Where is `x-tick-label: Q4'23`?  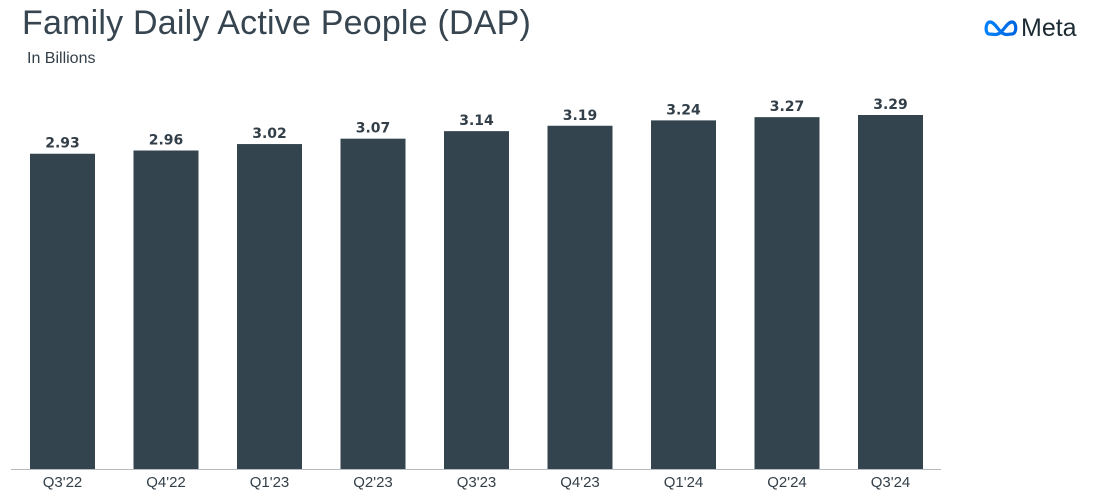
x-tick-label: Q4'23 is located at coordinates (580, 482).